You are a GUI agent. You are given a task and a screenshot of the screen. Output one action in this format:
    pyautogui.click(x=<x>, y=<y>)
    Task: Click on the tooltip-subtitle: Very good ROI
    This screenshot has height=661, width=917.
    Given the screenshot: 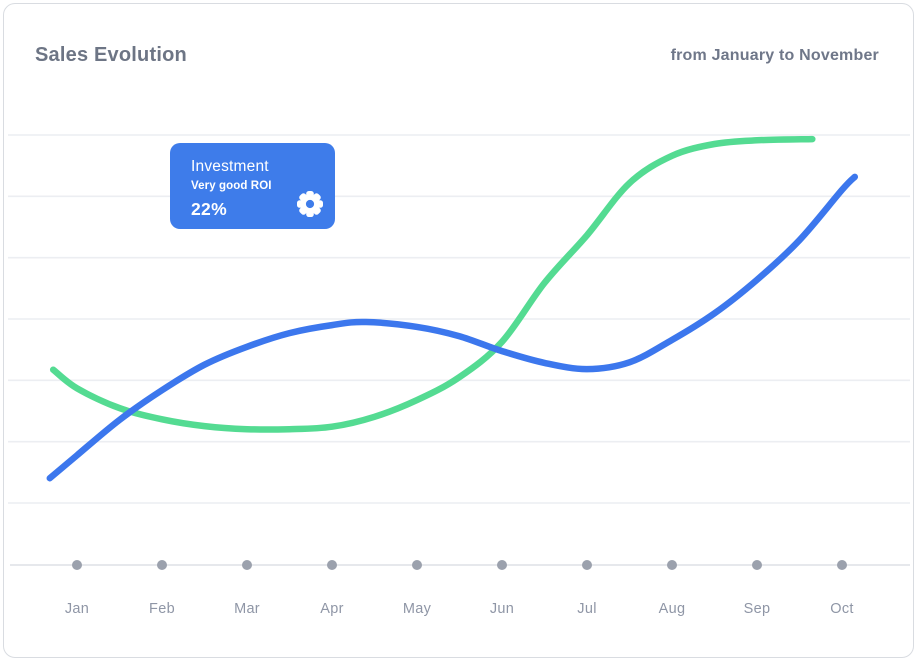 What is the action you would take?
    pyautogui.click(x=231, y=186)
    